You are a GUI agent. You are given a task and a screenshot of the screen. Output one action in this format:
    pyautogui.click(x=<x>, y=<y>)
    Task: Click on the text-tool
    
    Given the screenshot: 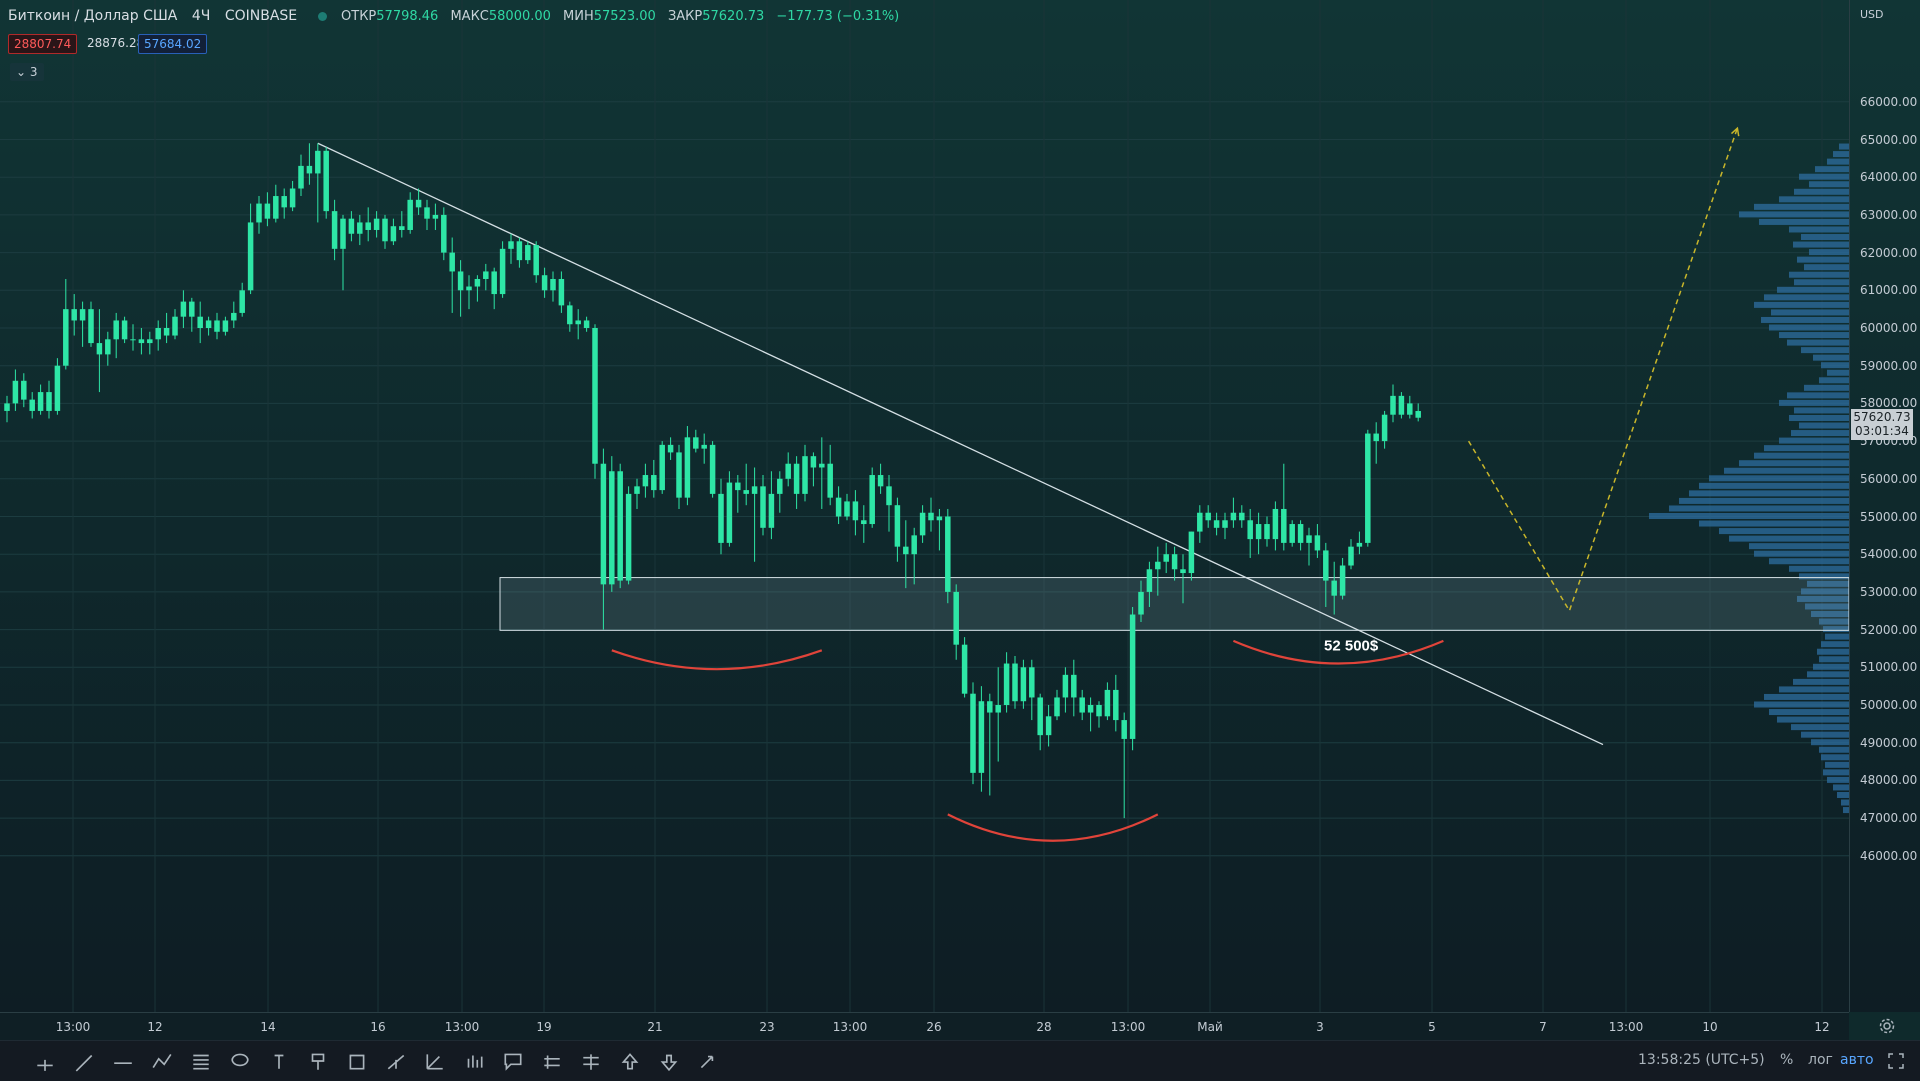 What is the action you would take?
    pyautogui.click(x=279, y=1061)
    